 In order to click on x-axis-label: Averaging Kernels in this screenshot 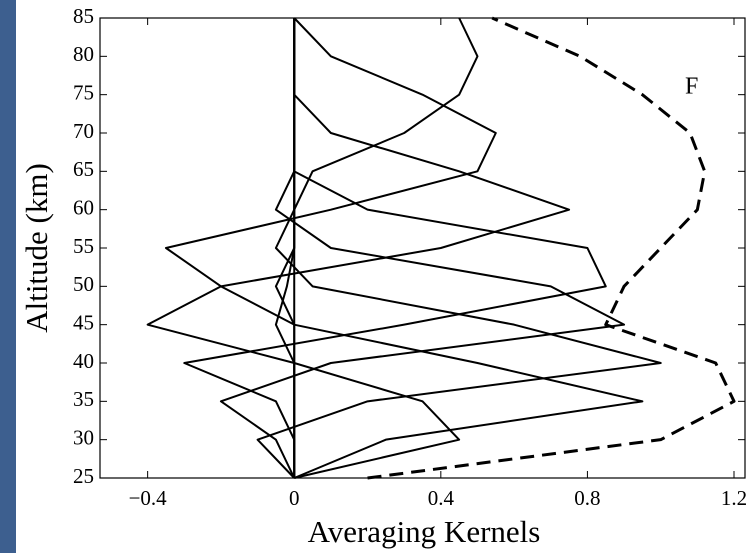, I will do `click(424, 531)`.